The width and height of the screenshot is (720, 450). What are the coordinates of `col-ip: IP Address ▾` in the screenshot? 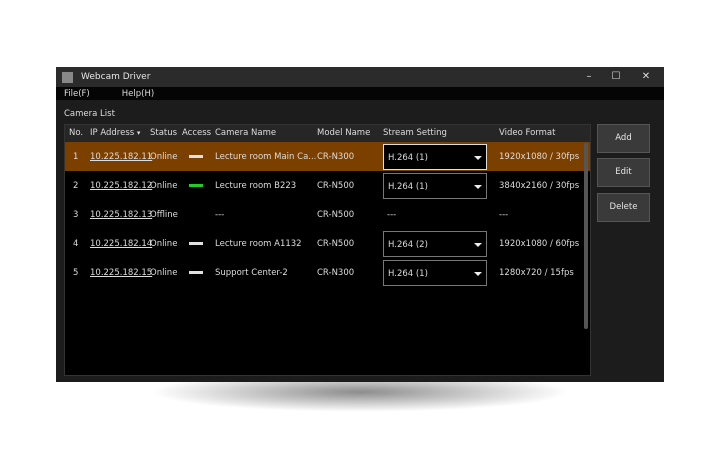 It's located at (115, 133).